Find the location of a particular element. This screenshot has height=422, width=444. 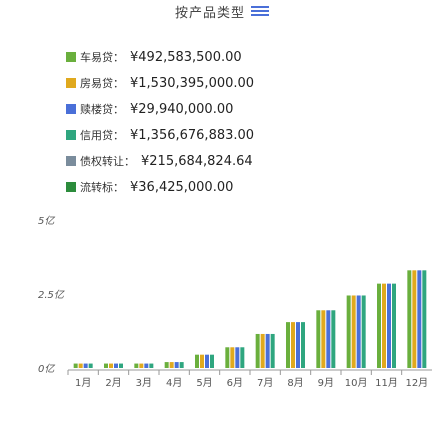

x-tick-label: 4月 is located at coordinates (174, 383).